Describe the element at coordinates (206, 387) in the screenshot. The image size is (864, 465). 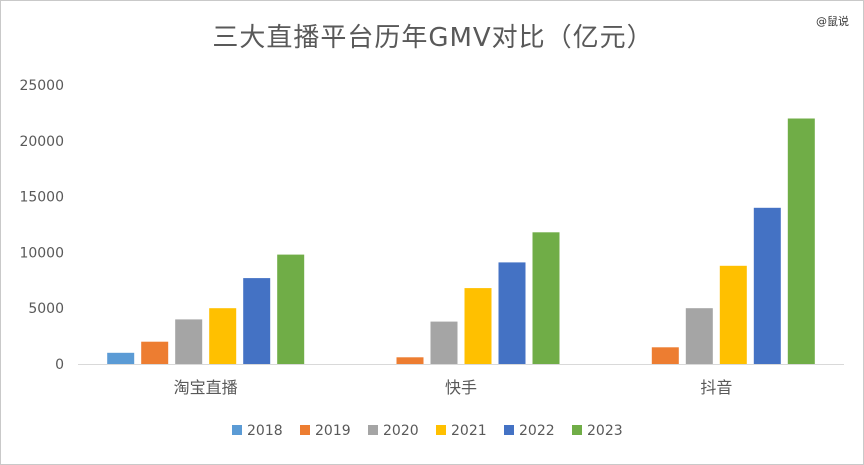
I see `x-category-label-0: 淘宝直播` at that location.